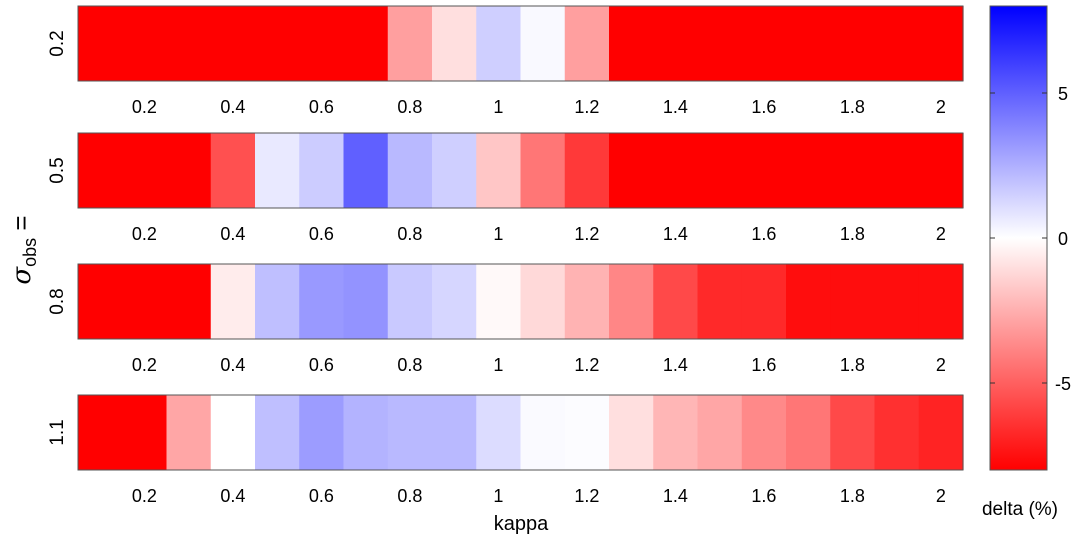 The image size is (1084, 535). Describe the element at coordinates (30, 252) in the screenshot. I see `y-axis-label-subscript: obs` at that location.